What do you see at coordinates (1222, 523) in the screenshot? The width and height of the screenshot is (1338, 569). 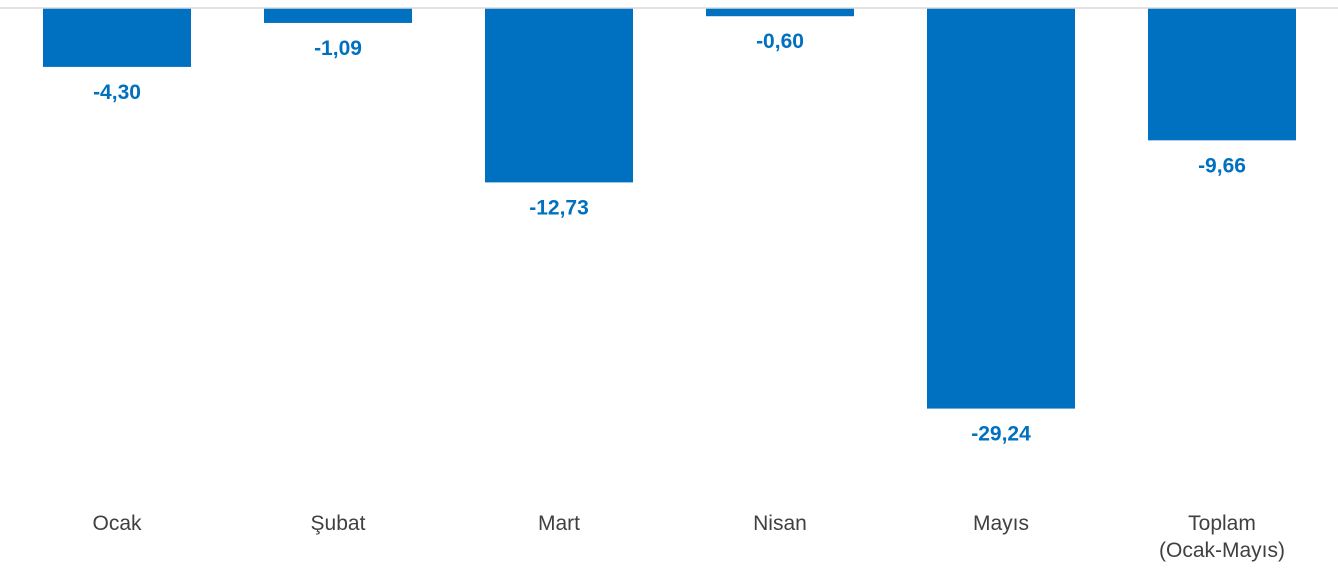 I see `category-label-line: Toplam` at bounding box center [1222, 523].